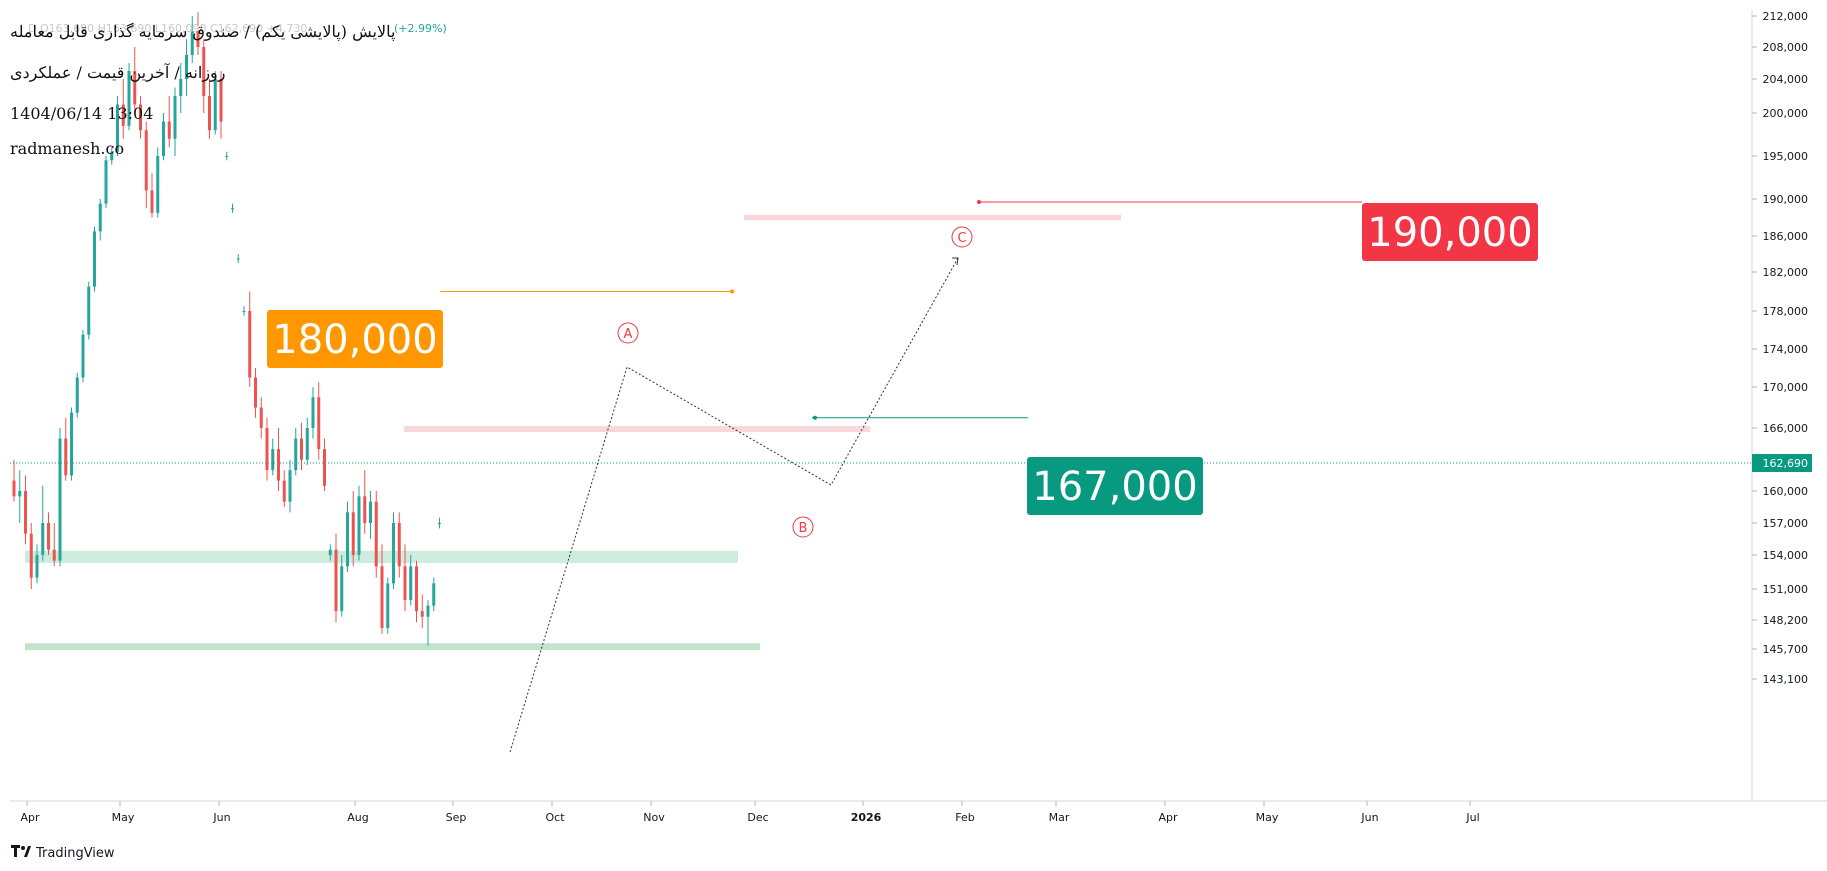 The image size is (1827, 871). Describe the element at coordinates (118, 72) in the screenshot. I see `chart-subtitle: روزانه / آخرین قیمت / عملکردی` at that location.